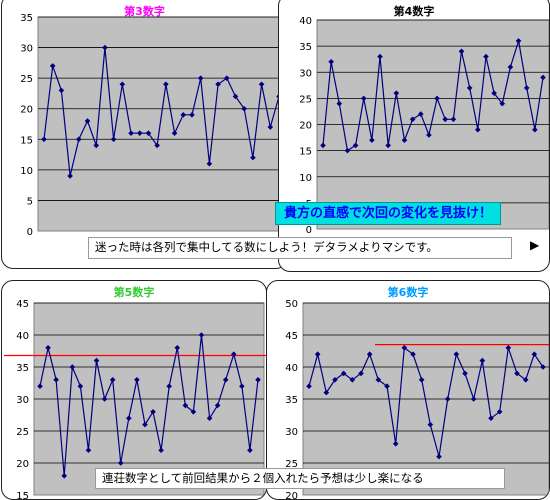 The width and height of the screenshot is (550, 500). Describe the element at coordinates (134, 292) in the screenshot. I see `chart-title-5: 第5数字` at that location.